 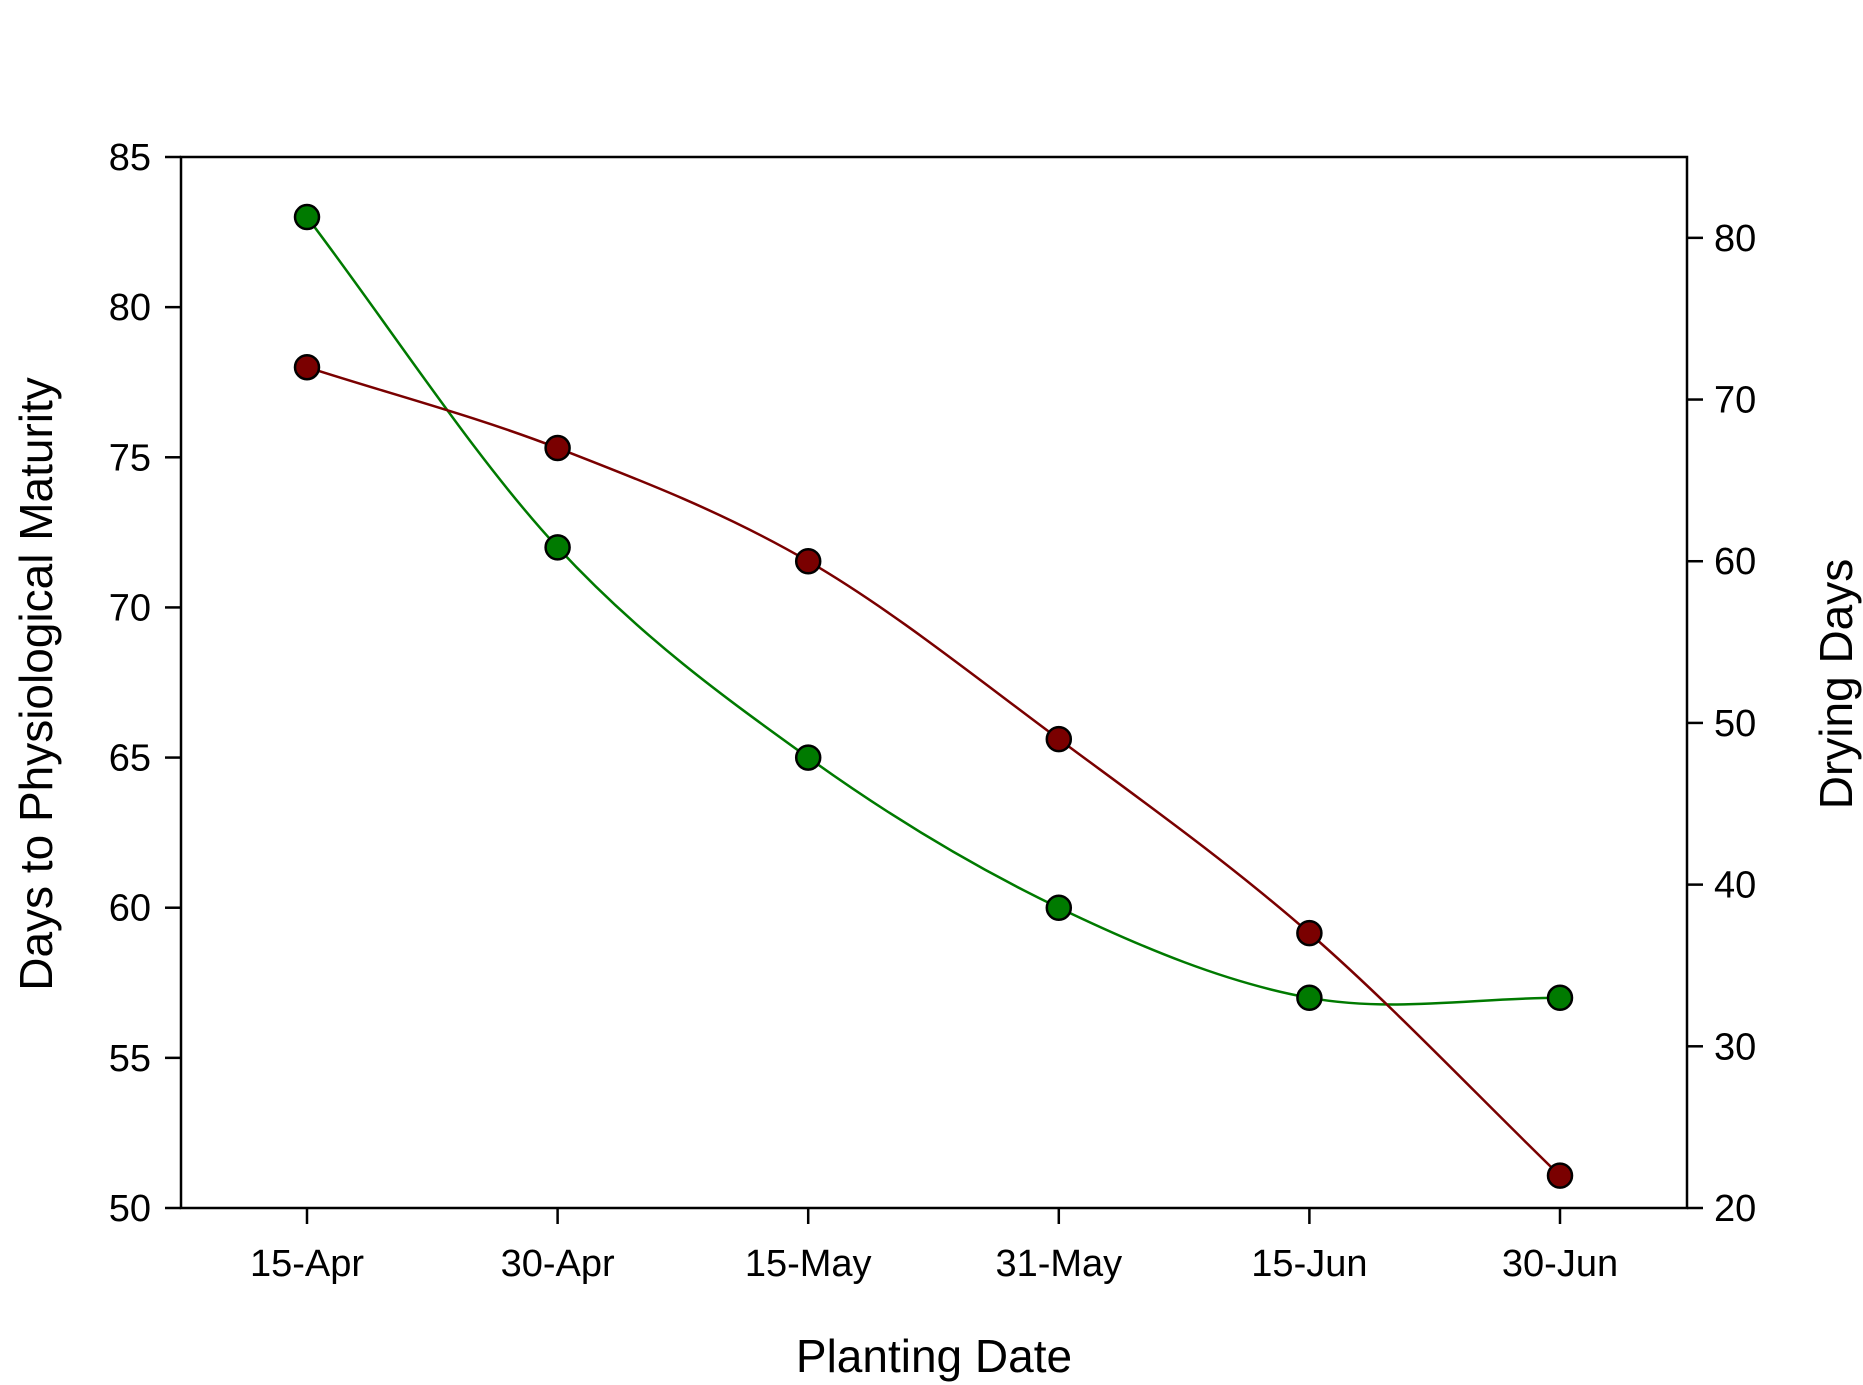 I want to click on x-tick-label: 31-May, so click(x=1058, y=1264).